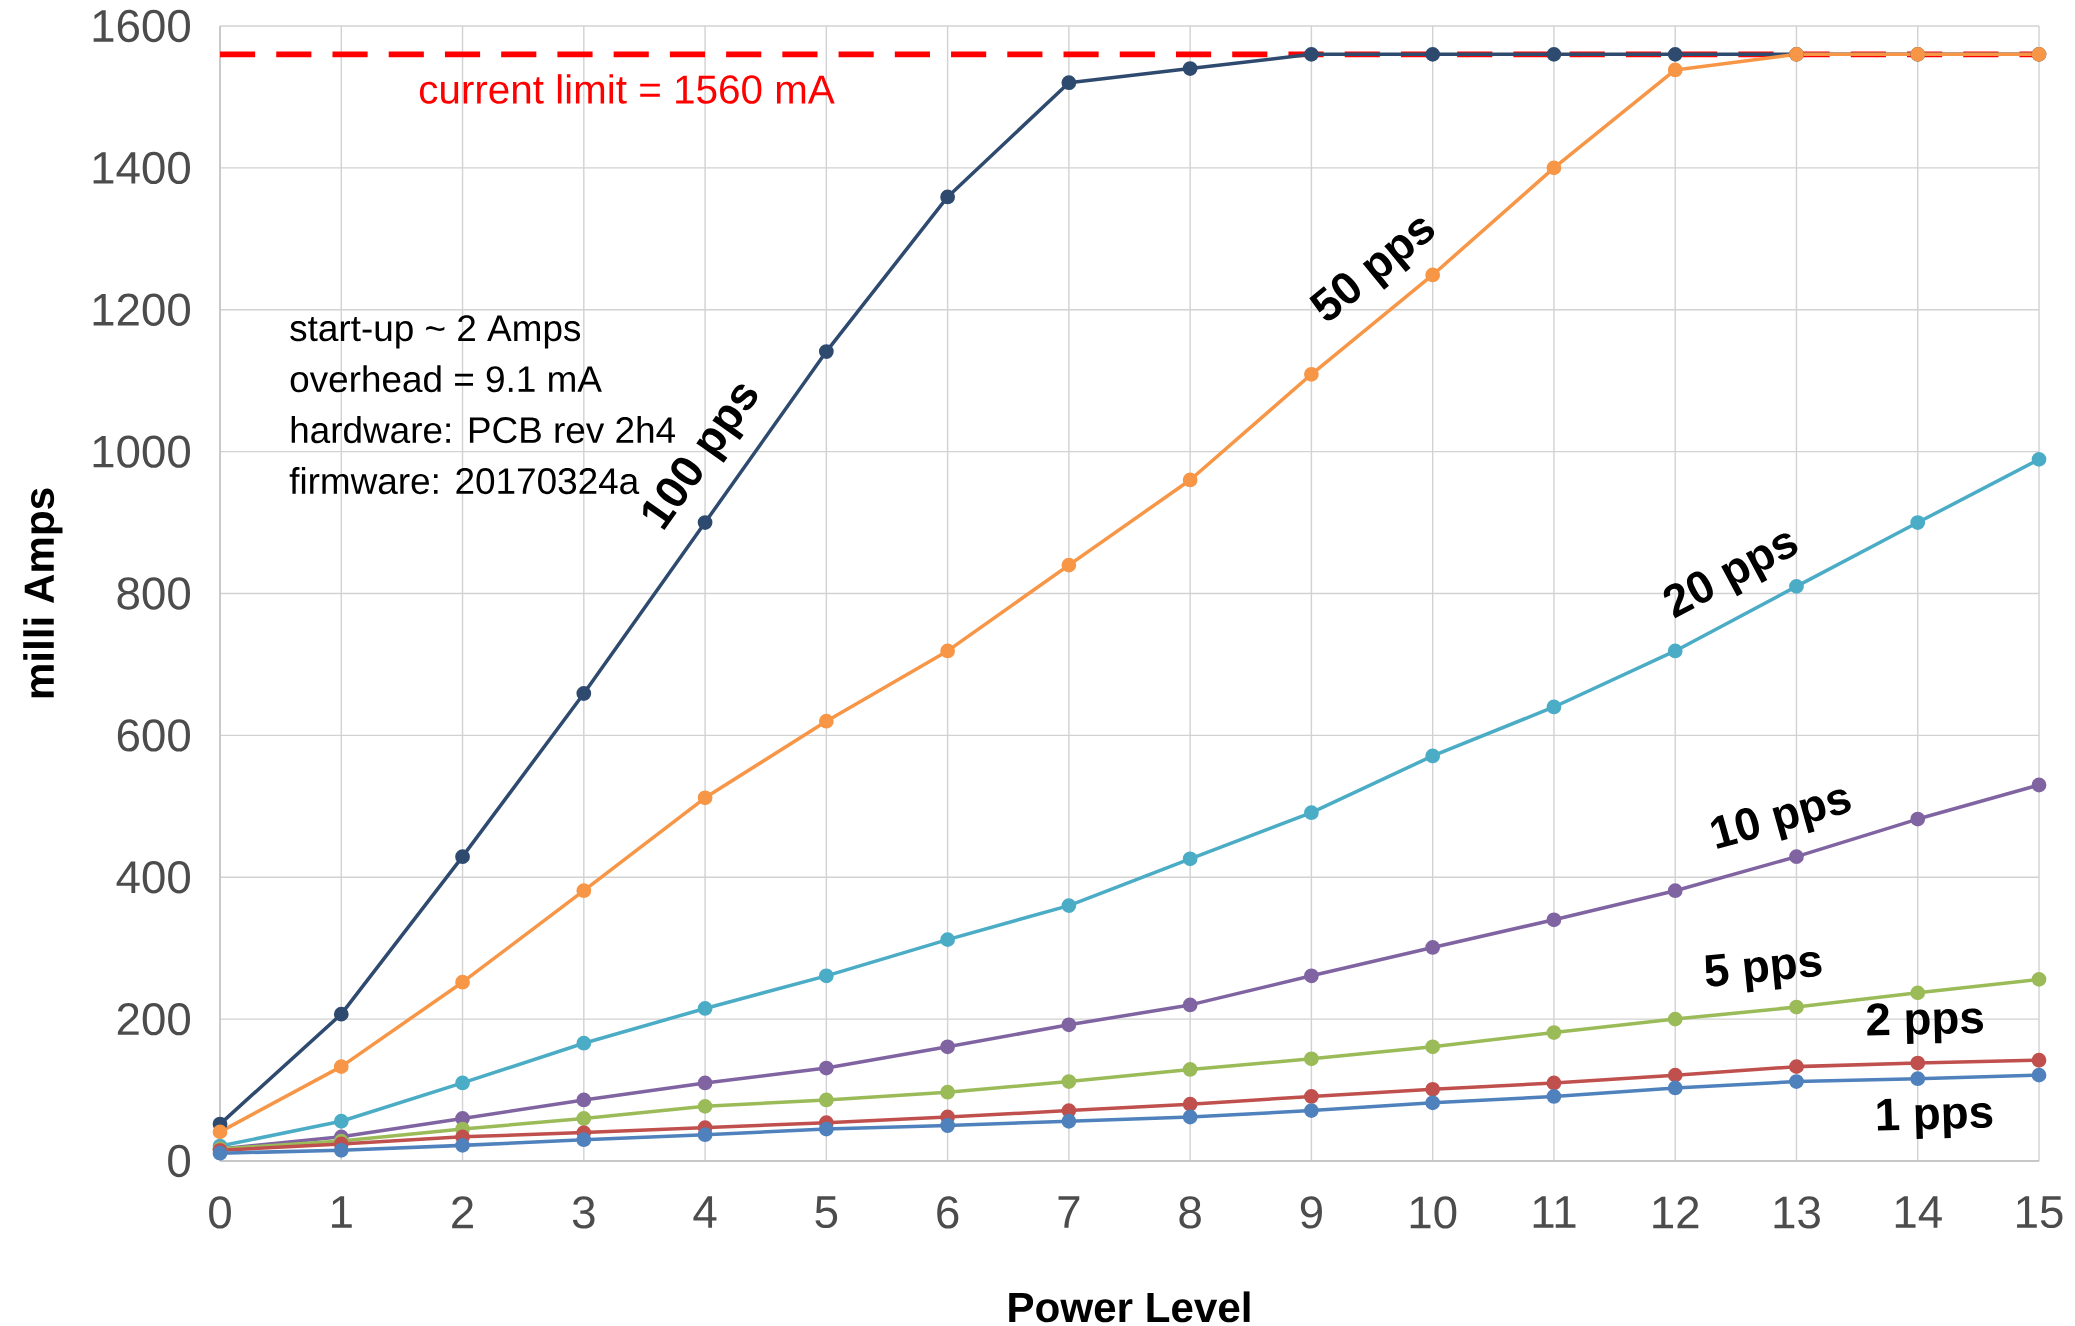 The width and height of the screenshot is (2075, 1326). What do you see at coordinates (153, 735) in the screenshot?
I see `y-tick-label: 600` at bounding box center [153, 735].